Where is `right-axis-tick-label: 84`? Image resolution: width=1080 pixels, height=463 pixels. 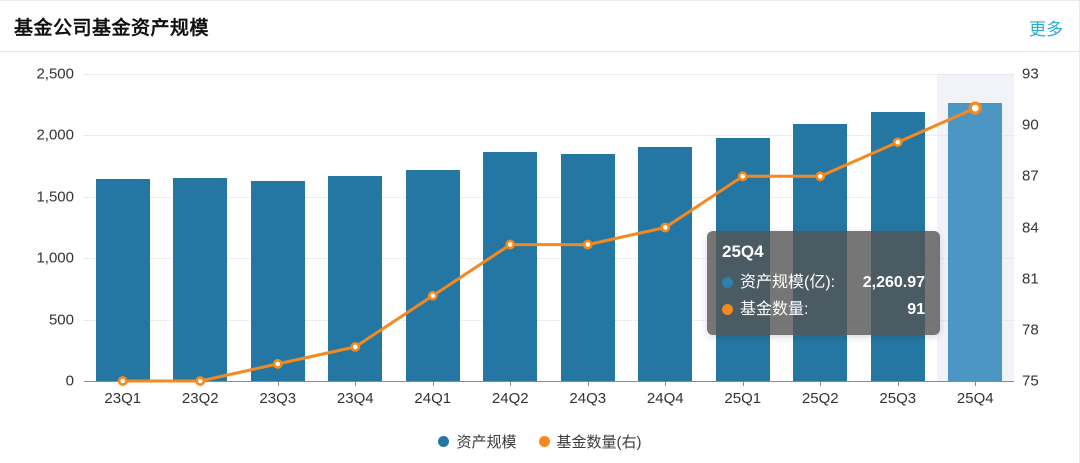
right-axis-tick-label: 84 is located at coordinates (1030, 227).